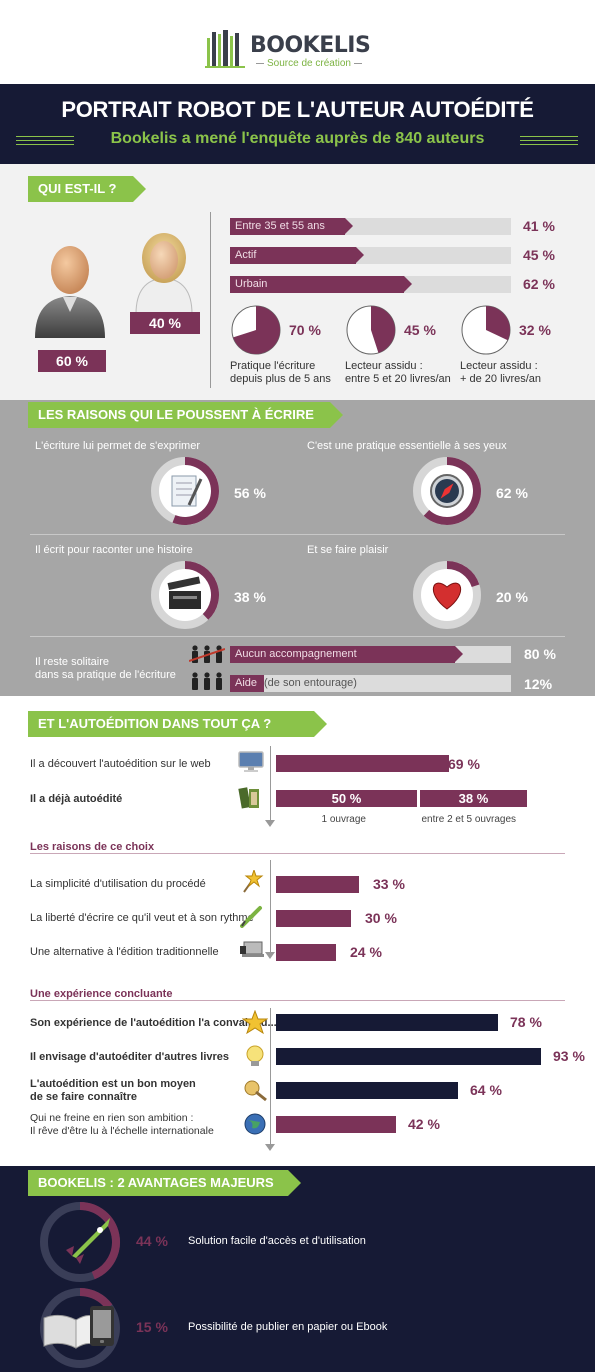 The height and width of the screenshot is (1372, 595). Describe the element at coordinates (280, 226) in the screenshot. I see `who-bar-label: Entre 35 et 55 ans` at that location.